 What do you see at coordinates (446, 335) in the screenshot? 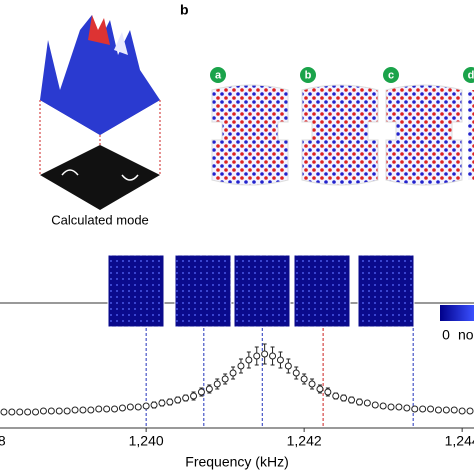
I see `colorbar-min: 0` at bounding box center [446, 335].